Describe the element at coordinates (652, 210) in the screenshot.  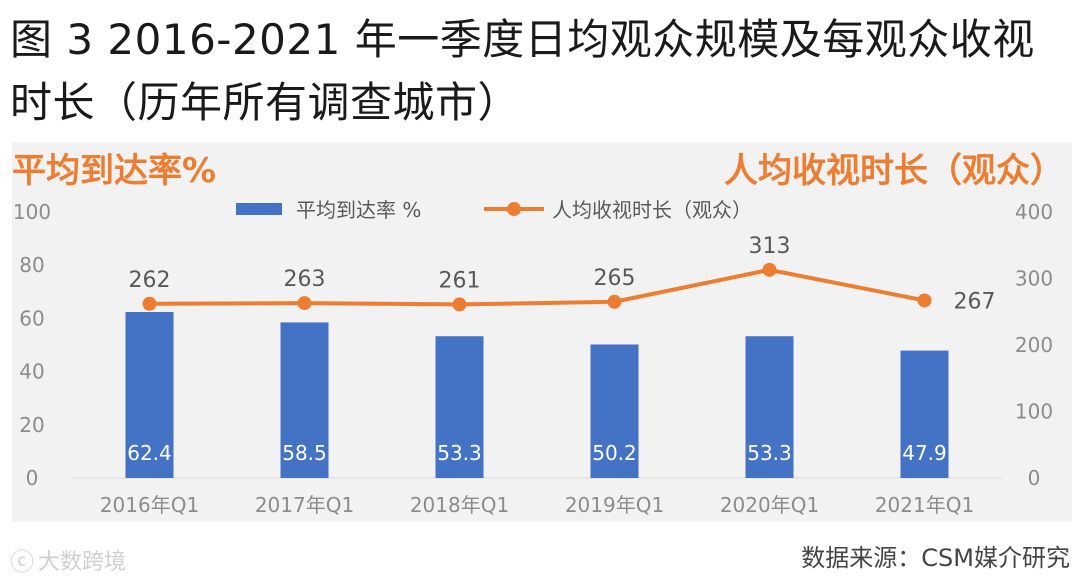
I see `legend-line-label: 人均收视时长（观众）` at that location.